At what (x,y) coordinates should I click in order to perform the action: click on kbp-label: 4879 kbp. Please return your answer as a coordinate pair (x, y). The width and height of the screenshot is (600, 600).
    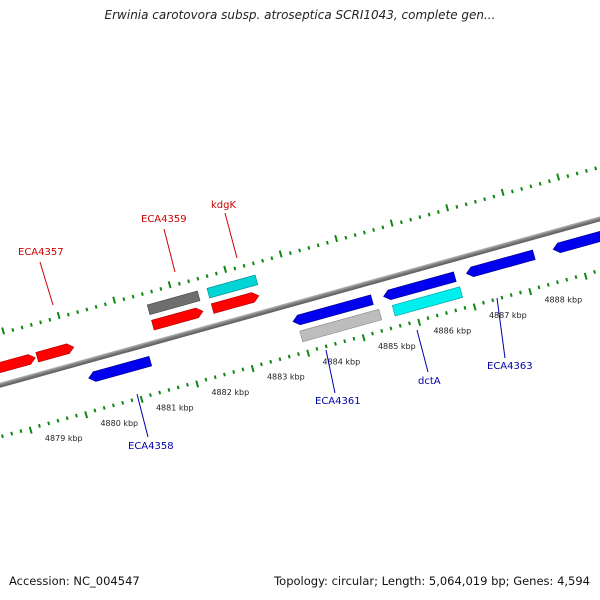
    Looking at the image, I should click on (64, 438).